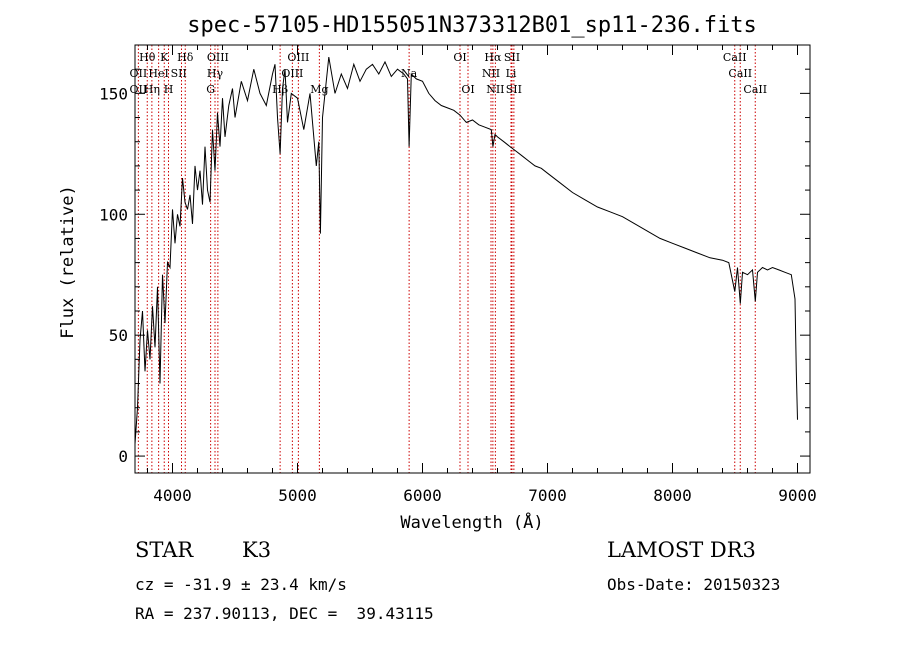 Image resolution: width=900 pixels, height=649 pixels. Describe the element at coordinates (241, 584) in the screenshot. I see `redshift-cz: cz = -31.9 ± 23.4 km/s` at that location.